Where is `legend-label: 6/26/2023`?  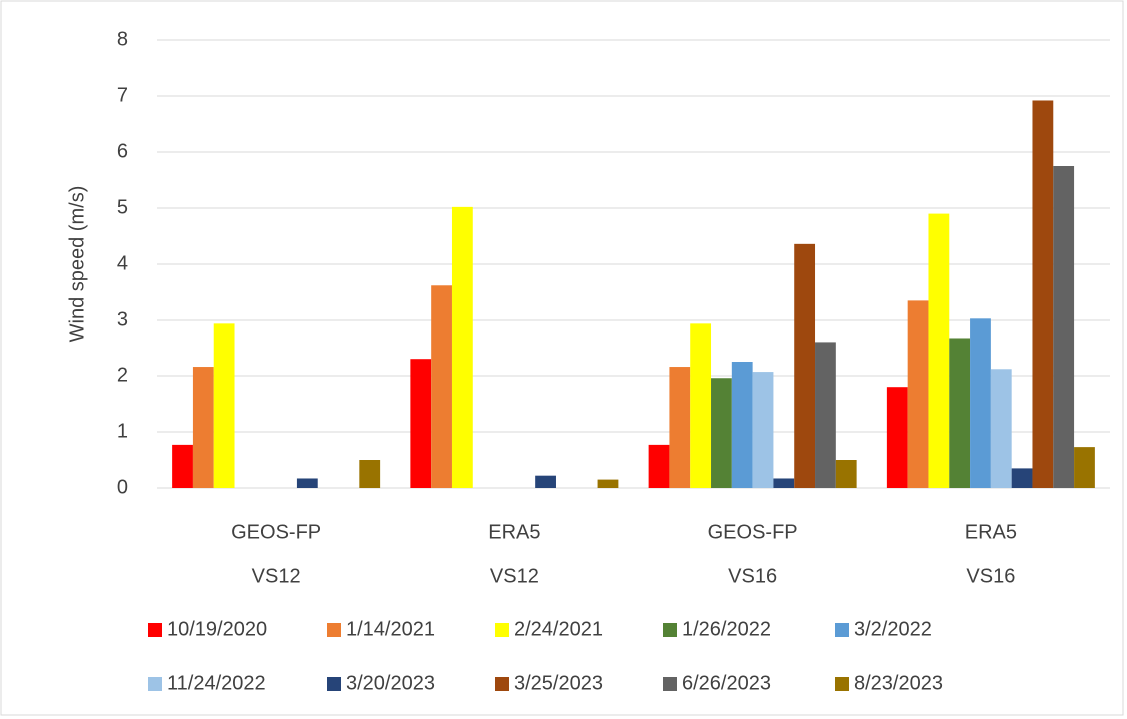
legend-label: 6/26/2023 is located at coordinates (726, 683).